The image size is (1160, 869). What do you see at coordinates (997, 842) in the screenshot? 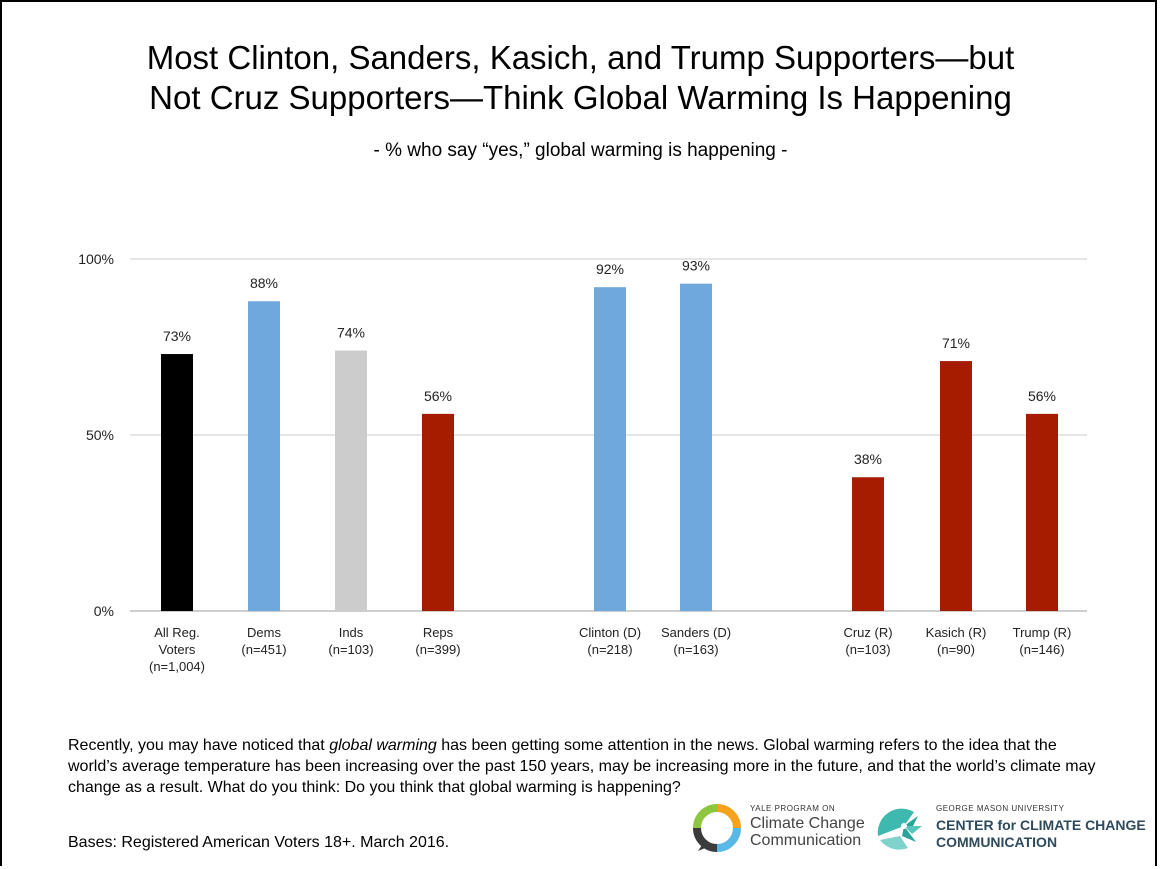
I see `gmu-logo-line-2: COMMUNICATION` at bounding box center [997, 842].